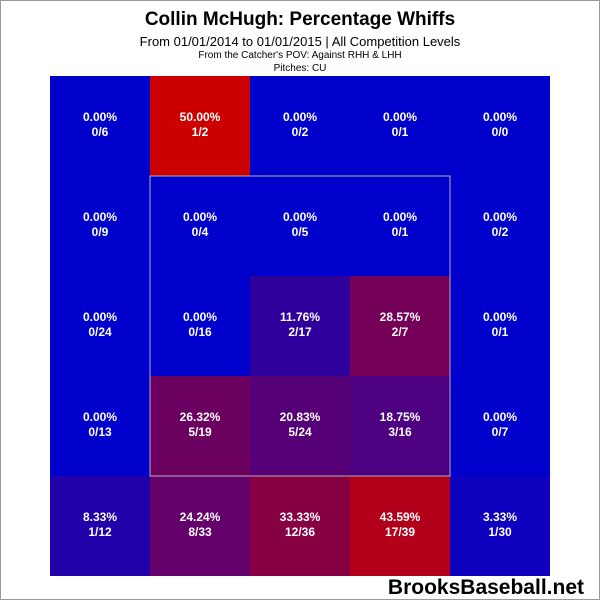  I want to click on heatmap-cell-r2-c4, so click(500, 326).